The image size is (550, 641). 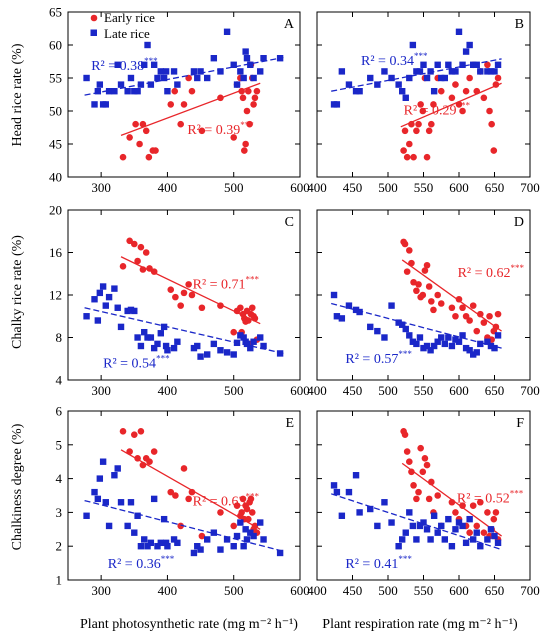 I want to click on x-axis-title-respiration: Plant respiration rate (mg m⁻² h⁻¹), so click(x=420, y=624).